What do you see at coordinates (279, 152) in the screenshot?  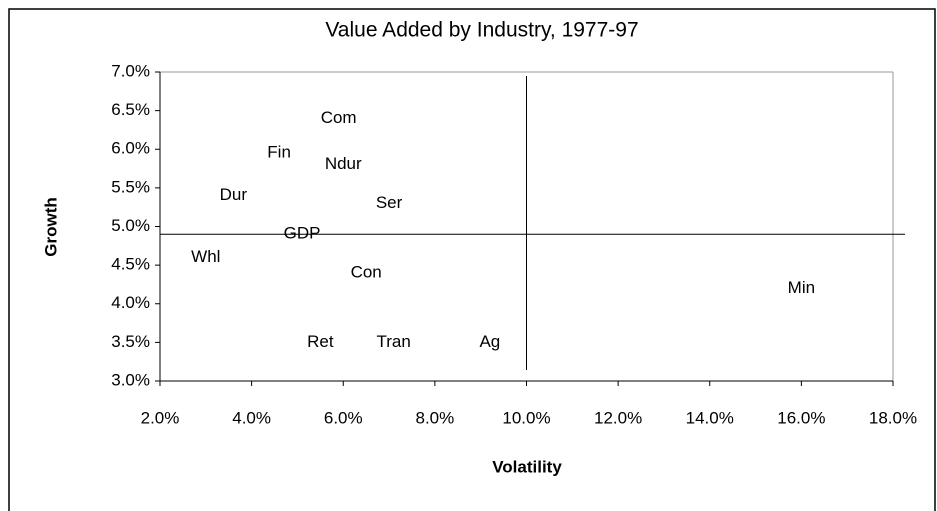 I see `point-label: Fin` at bounding box center [279, 152].